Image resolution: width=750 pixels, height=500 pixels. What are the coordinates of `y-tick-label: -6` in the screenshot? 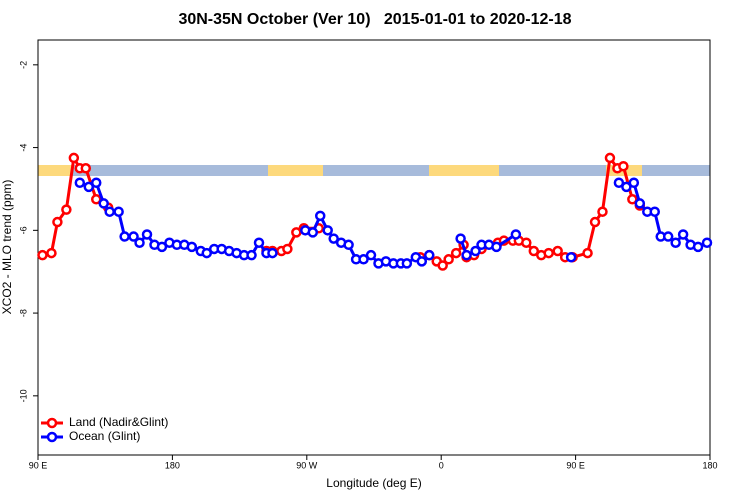 It's located at (23, 230).